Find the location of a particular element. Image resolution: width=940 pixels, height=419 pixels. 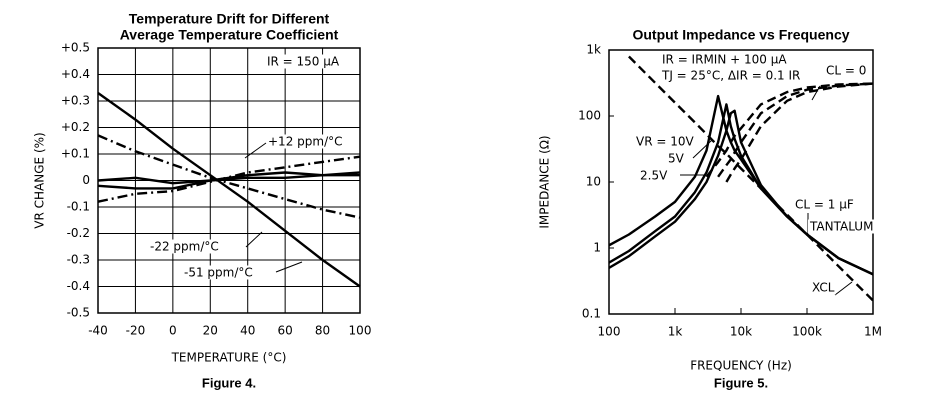

y-tick-label: -0.5 is located at coordinates (78, 313).